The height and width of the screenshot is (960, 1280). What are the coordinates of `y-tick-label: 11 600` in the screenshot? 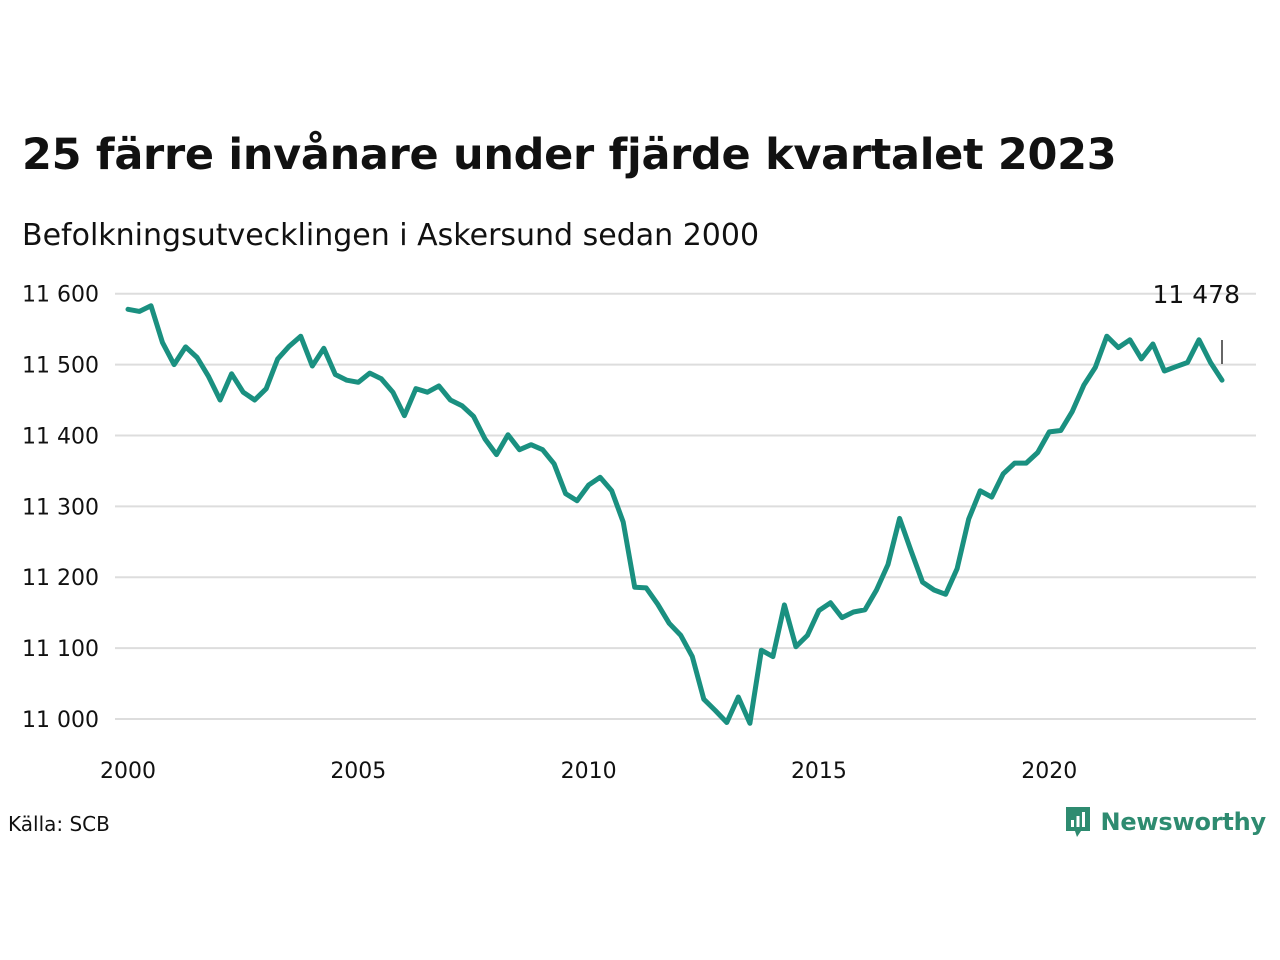 It's located at (60, 295).